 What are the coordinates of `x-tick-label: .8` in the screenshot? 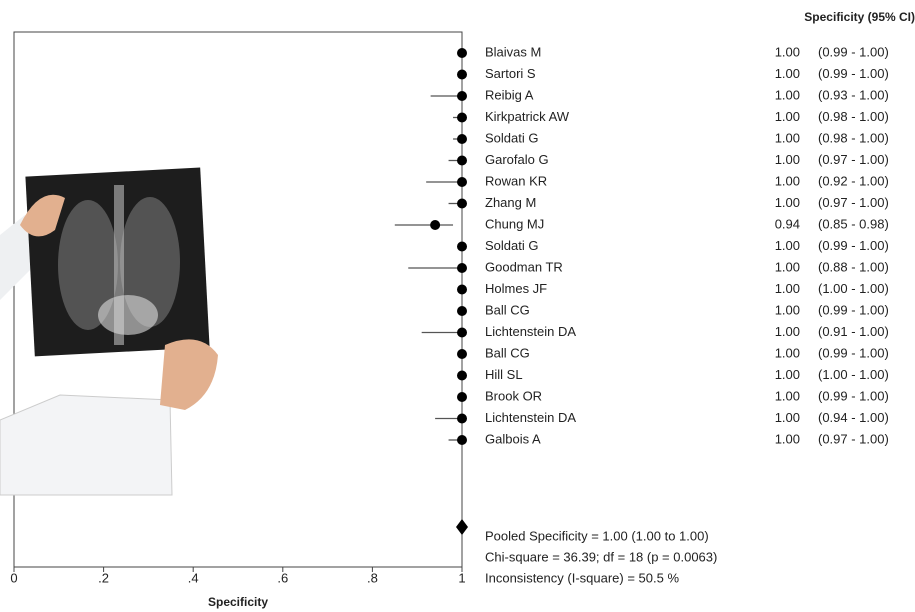 It's located at (372, 577).